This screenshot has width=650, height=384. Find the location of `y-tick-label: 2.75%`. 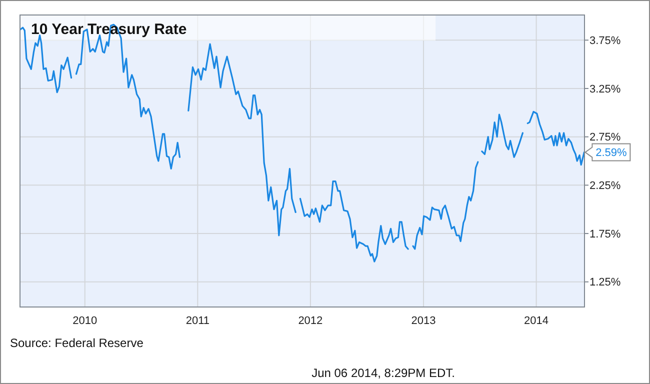

y-tick-label: 2.75% is located at coordinates (605, 138).